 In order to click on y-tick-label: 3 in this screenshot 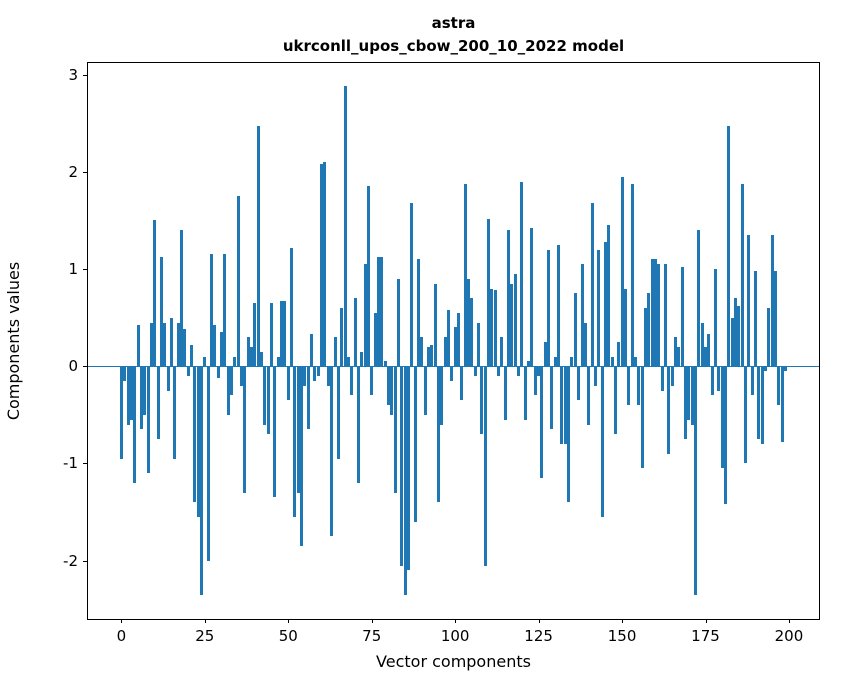, I will do `click(73, 74)`.